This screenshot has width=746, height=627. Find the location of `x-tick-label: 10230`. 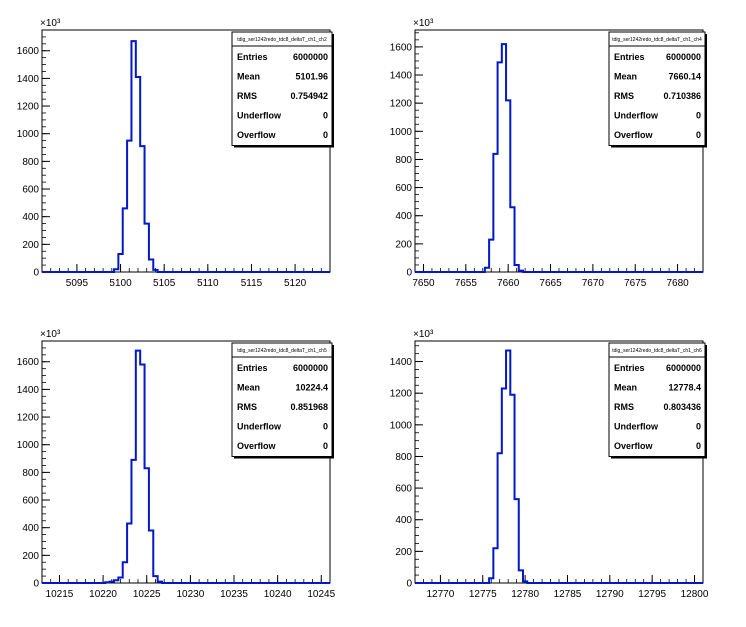

x-tick-label: 10230 is located at coordinates (190, 594).